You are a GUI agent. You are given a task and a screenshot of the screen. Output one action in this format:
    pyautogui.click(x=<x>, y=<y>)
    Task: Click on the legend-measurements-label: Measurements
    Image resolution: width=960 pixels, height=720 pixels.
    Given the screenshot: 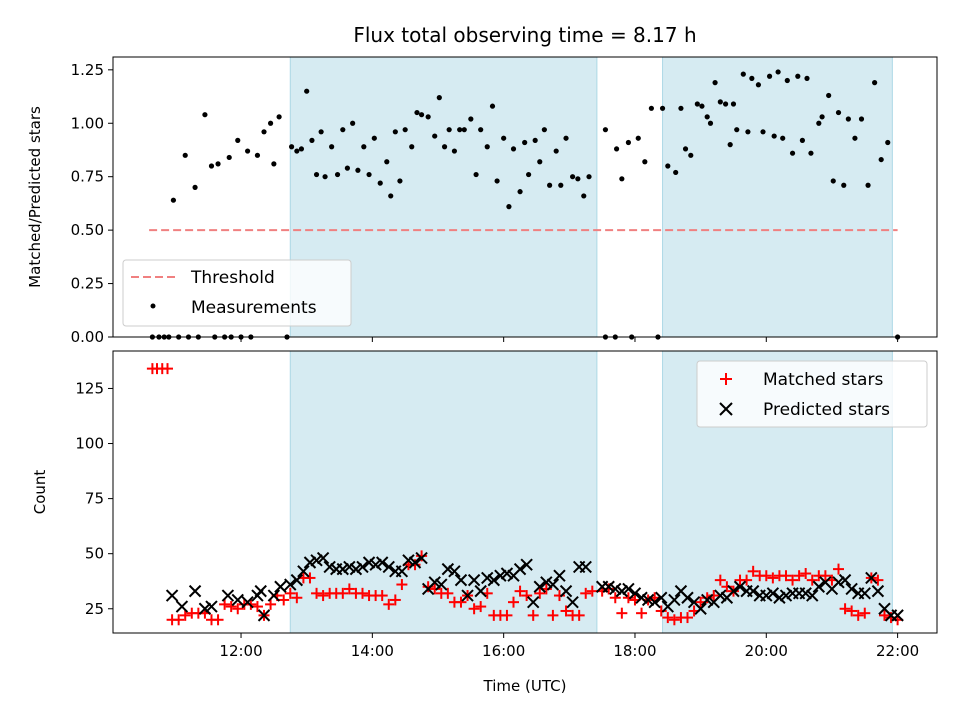 What is the action you would take?
    pyautogui.click(x=254, y=308)
    